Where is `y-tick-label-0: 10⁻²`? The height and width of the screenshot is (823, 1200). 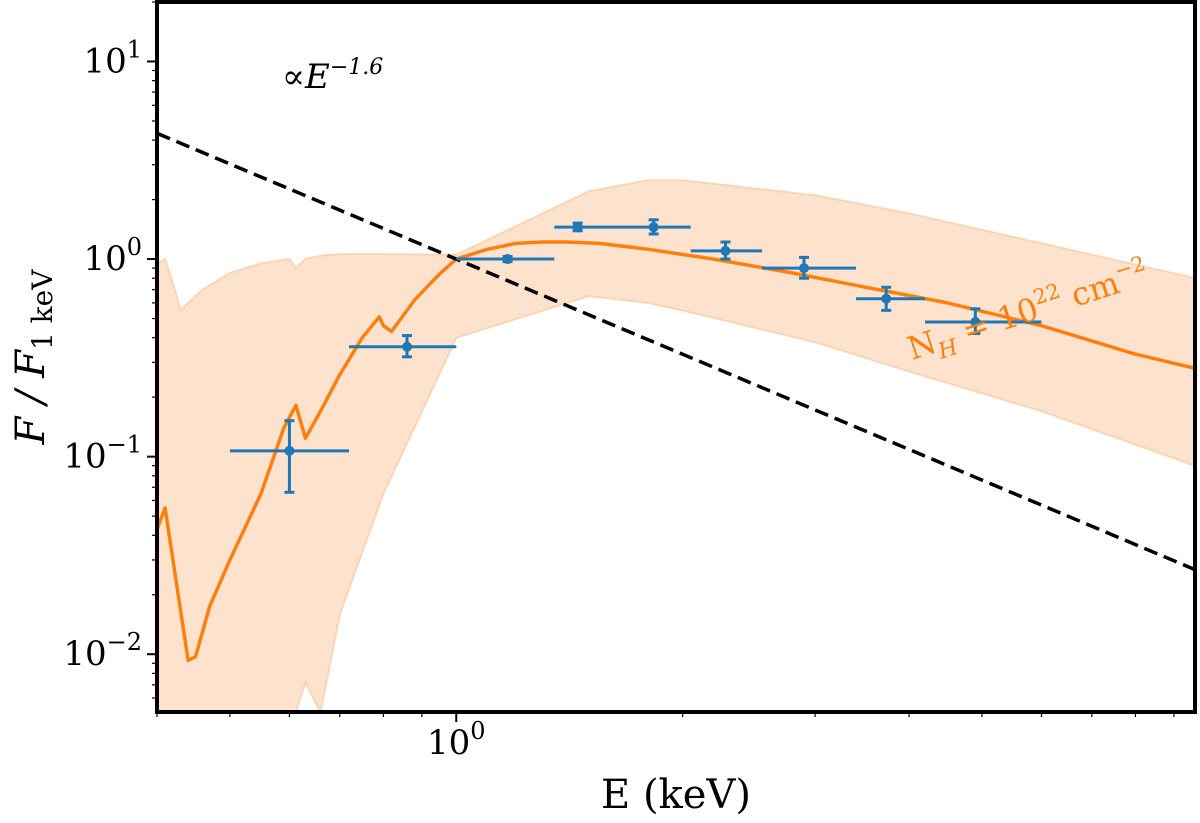
y-tick-label-0: 10⁻² is located at coordinates (102, 651).